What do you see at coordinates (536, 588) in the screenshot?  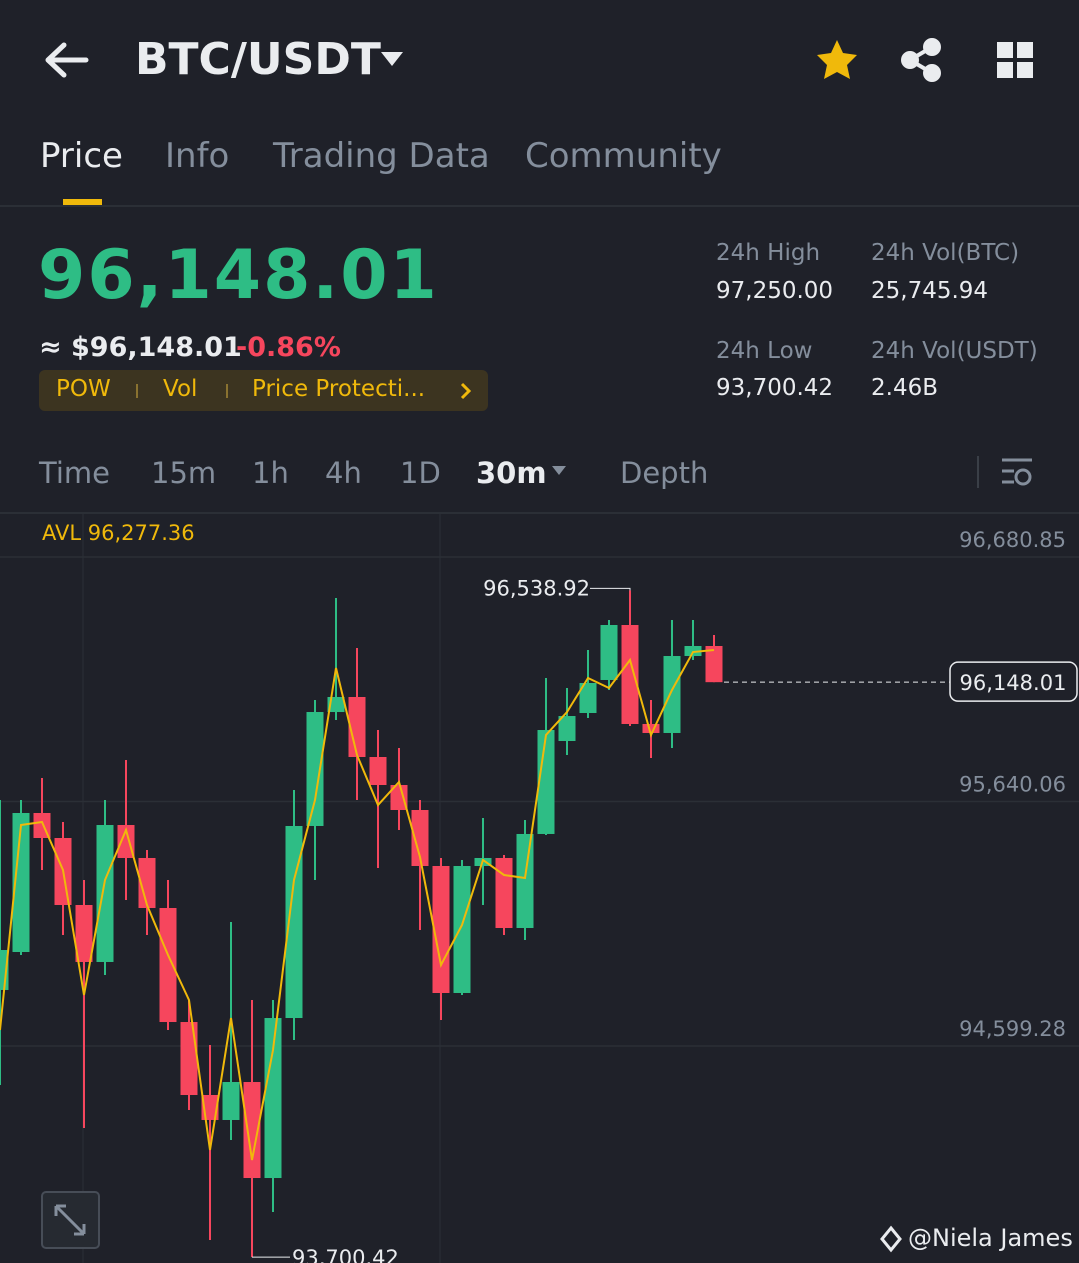 I see `high-label: 96,538.92` at bounding box center [536, 588].